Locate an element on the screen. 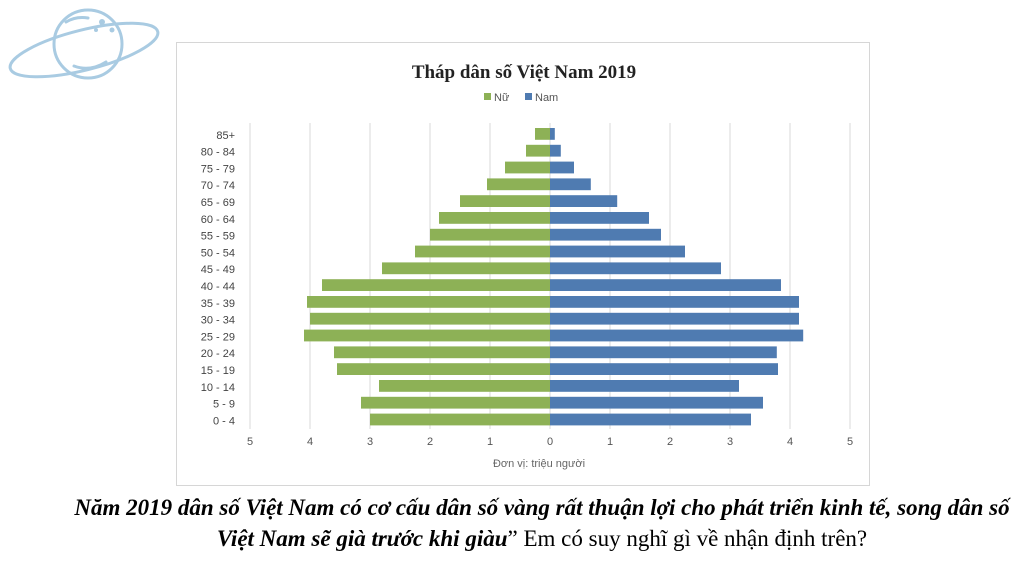  category-label: 35 - 39 is located at coordinates (218, 304).